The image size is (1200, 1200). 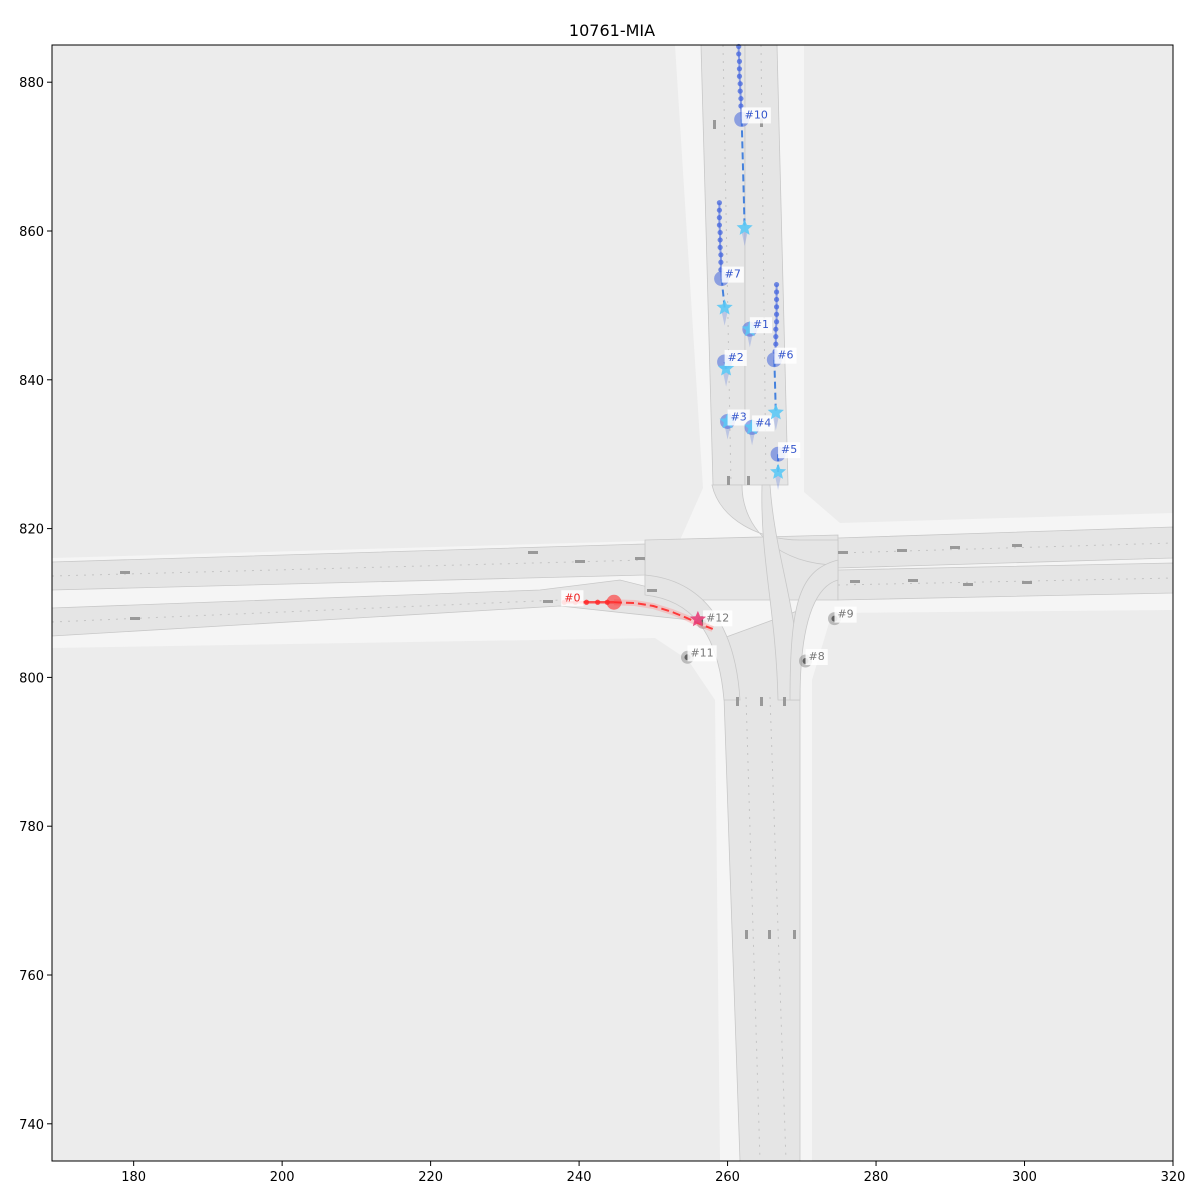 What do you see at coordinates (579, 1177) in the screenshot?
I see `x-tick-label: 240` at bounding box center [579, 1177].